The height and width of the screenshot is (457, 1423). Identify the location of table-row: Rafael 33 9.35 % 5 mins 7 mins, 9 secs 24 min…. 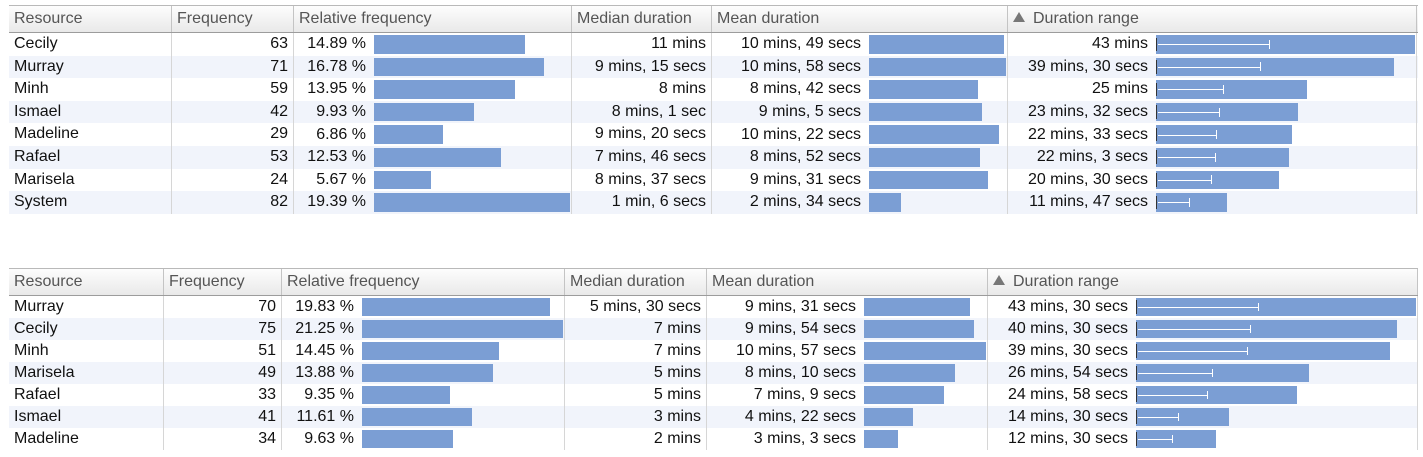
(713, 395).